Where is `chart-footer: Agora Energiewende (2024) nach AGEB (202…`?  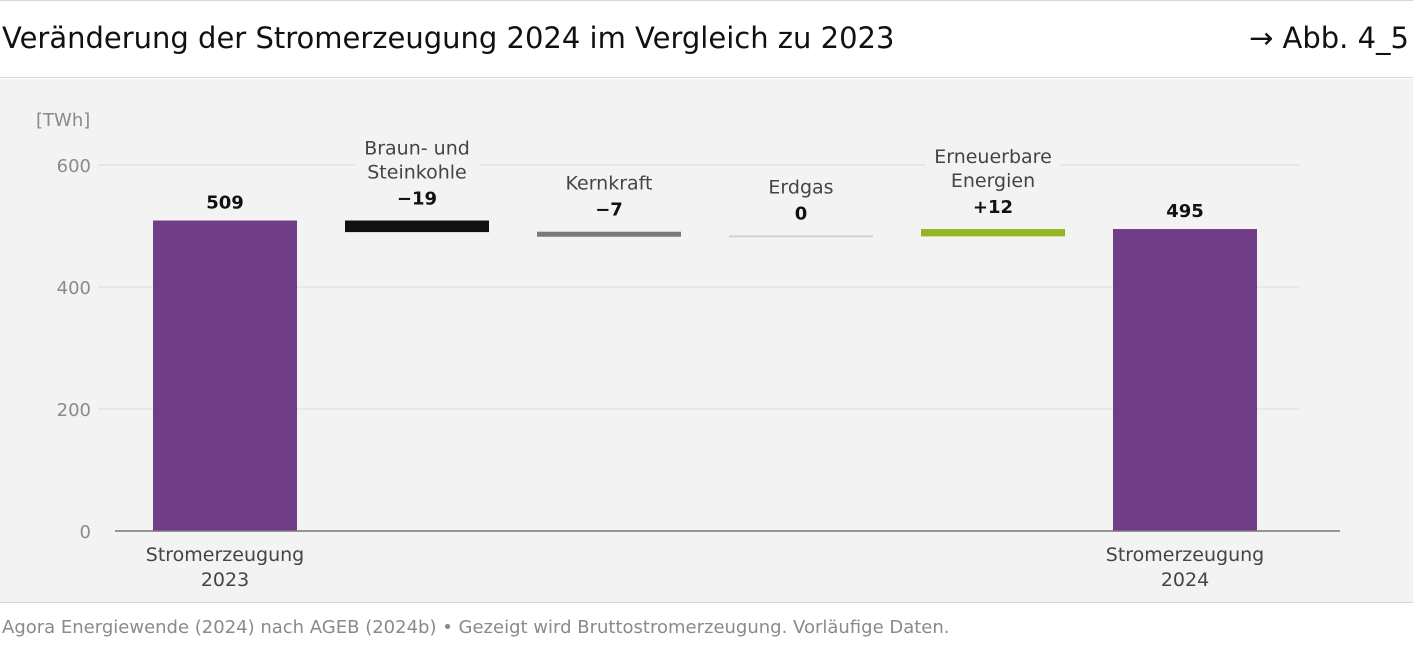 chart-footer: Agora Energiewende (2024) nach AGEB (202… is located at coordinates (706, 628).